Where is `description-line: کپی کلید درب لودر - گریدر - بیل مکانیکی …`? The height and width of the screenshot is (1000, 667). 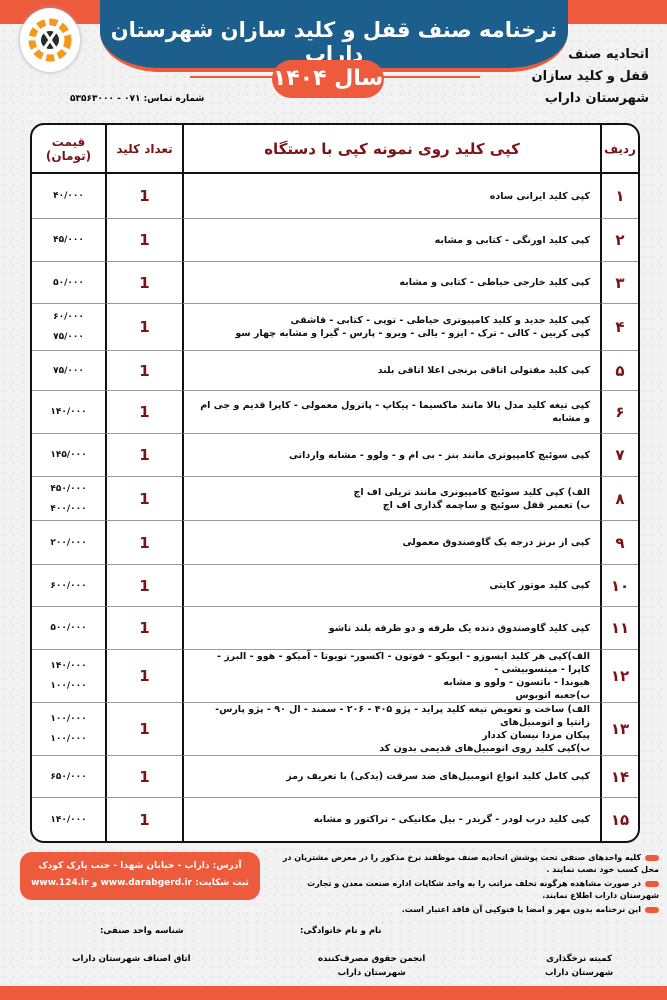 description-line: کپی کلید درب لودر - گریدر - بیل مکانیکی … is located at coordinates (451, 819).